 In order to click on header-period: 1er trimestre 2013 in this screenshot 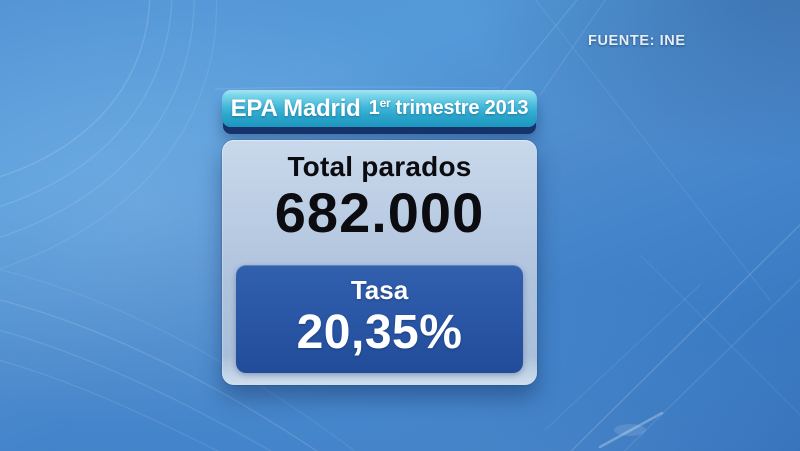, I will do `click(448, 108)`.